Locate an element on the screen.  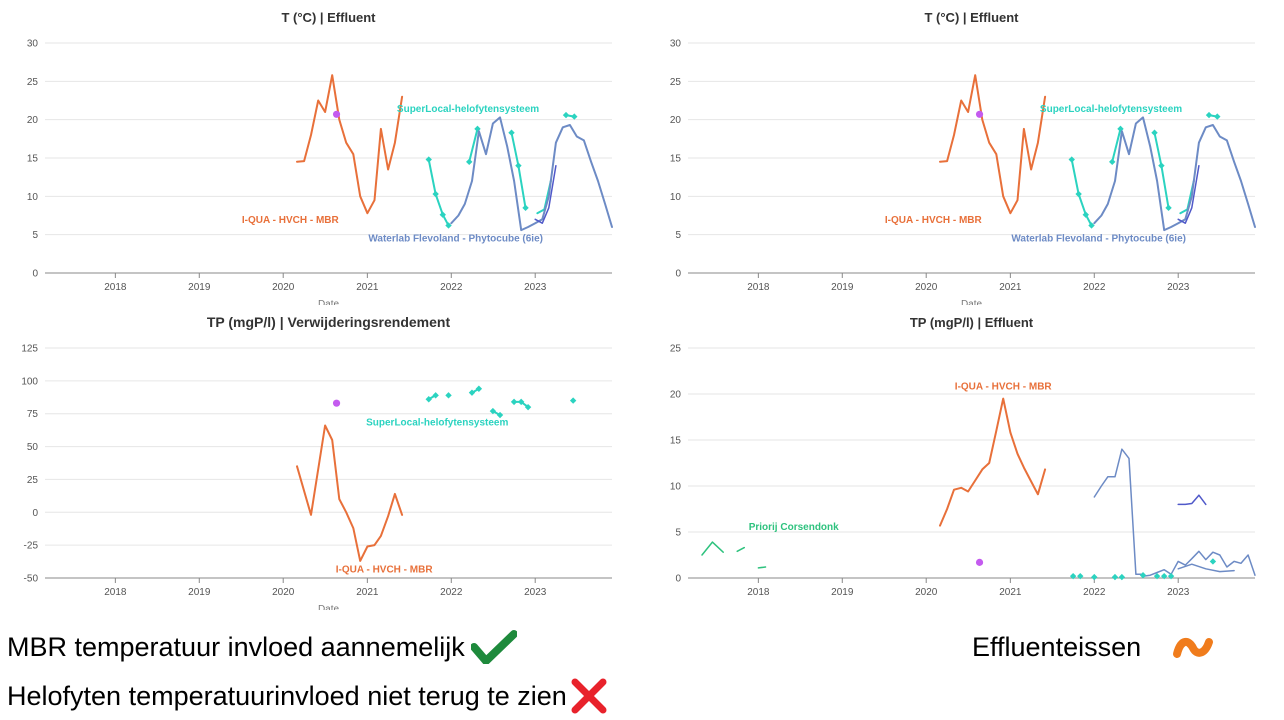
x-axis-label: Date is located at coordinates (329, 607).